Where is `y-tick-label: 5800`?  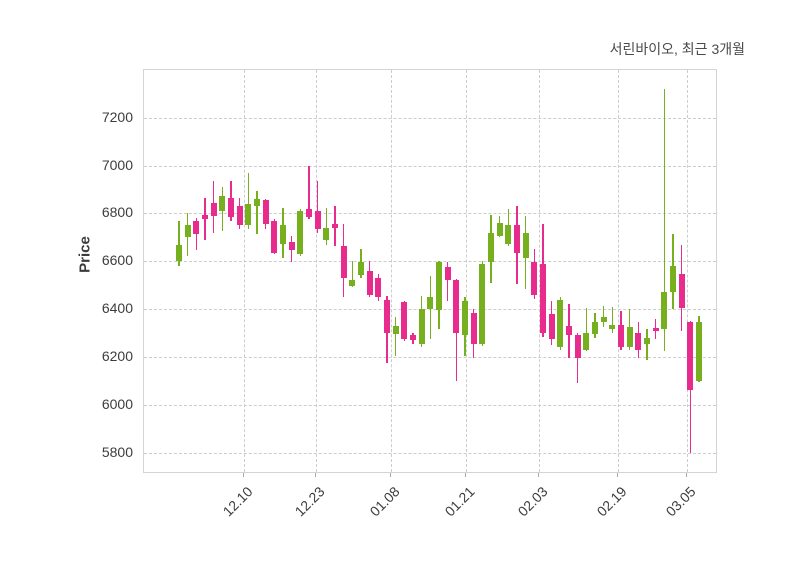
y-tick-label: 5800 is located at coordinates (117, 451).